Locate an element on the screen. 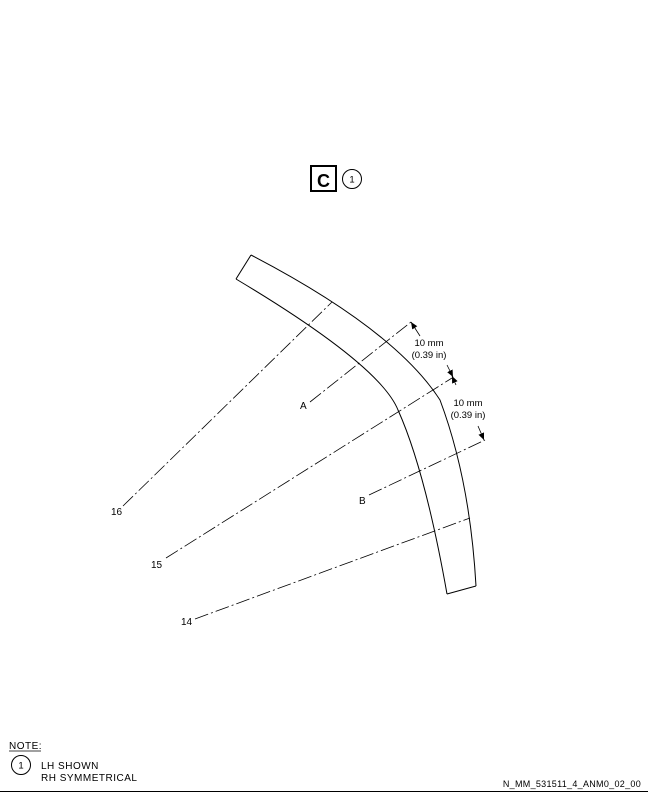  lower-dim-in: (0.39 in) is located at coordinates (468, 415).